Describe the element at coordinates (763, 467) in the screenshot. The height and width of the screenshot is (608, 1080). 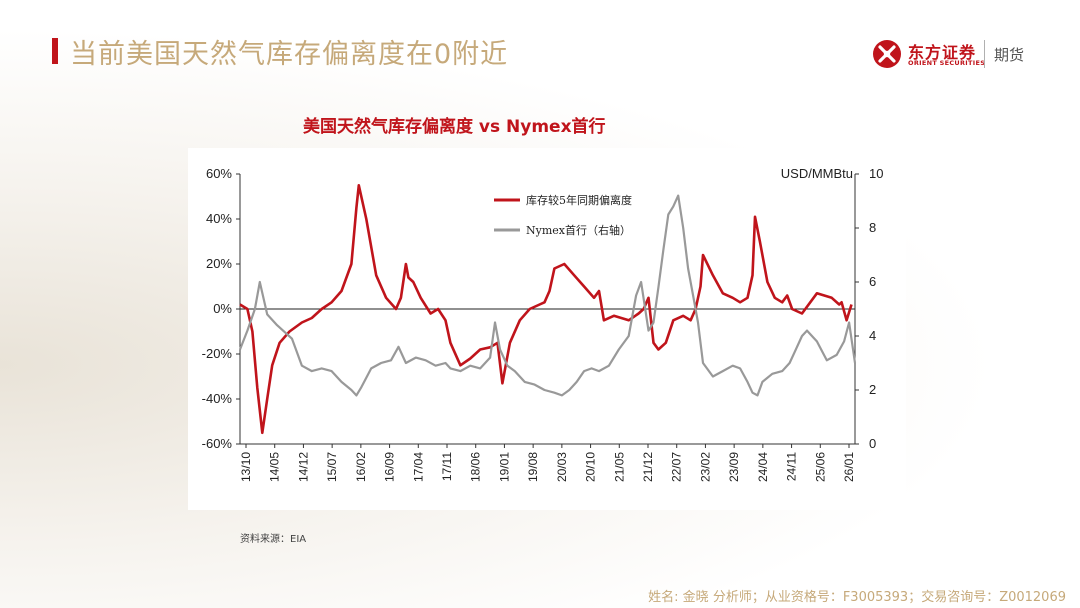
I see `x-tick-label: 24/04` at that location.